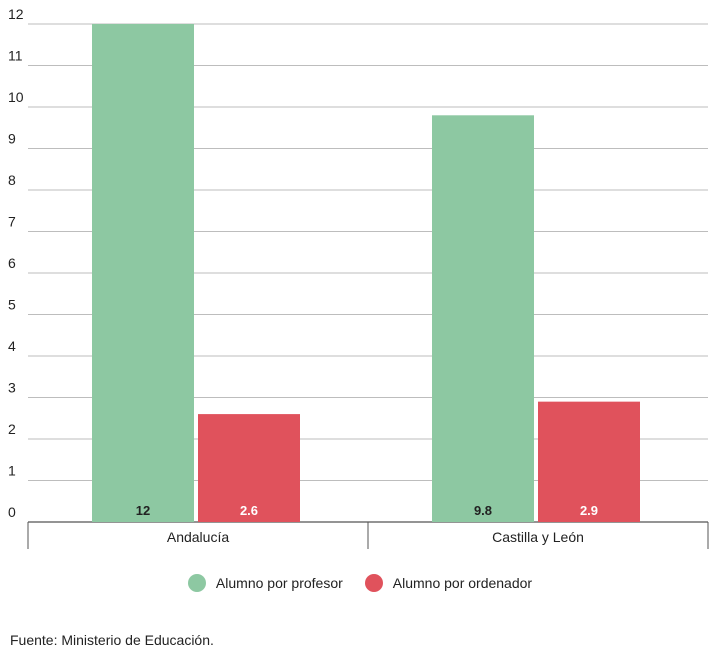 Image resolution: width=720 pixels, height=658 pixels. Describe the element at coordinates (538, 537) in the screenshot. I see `x-category-label: Castilla y León` at that location.